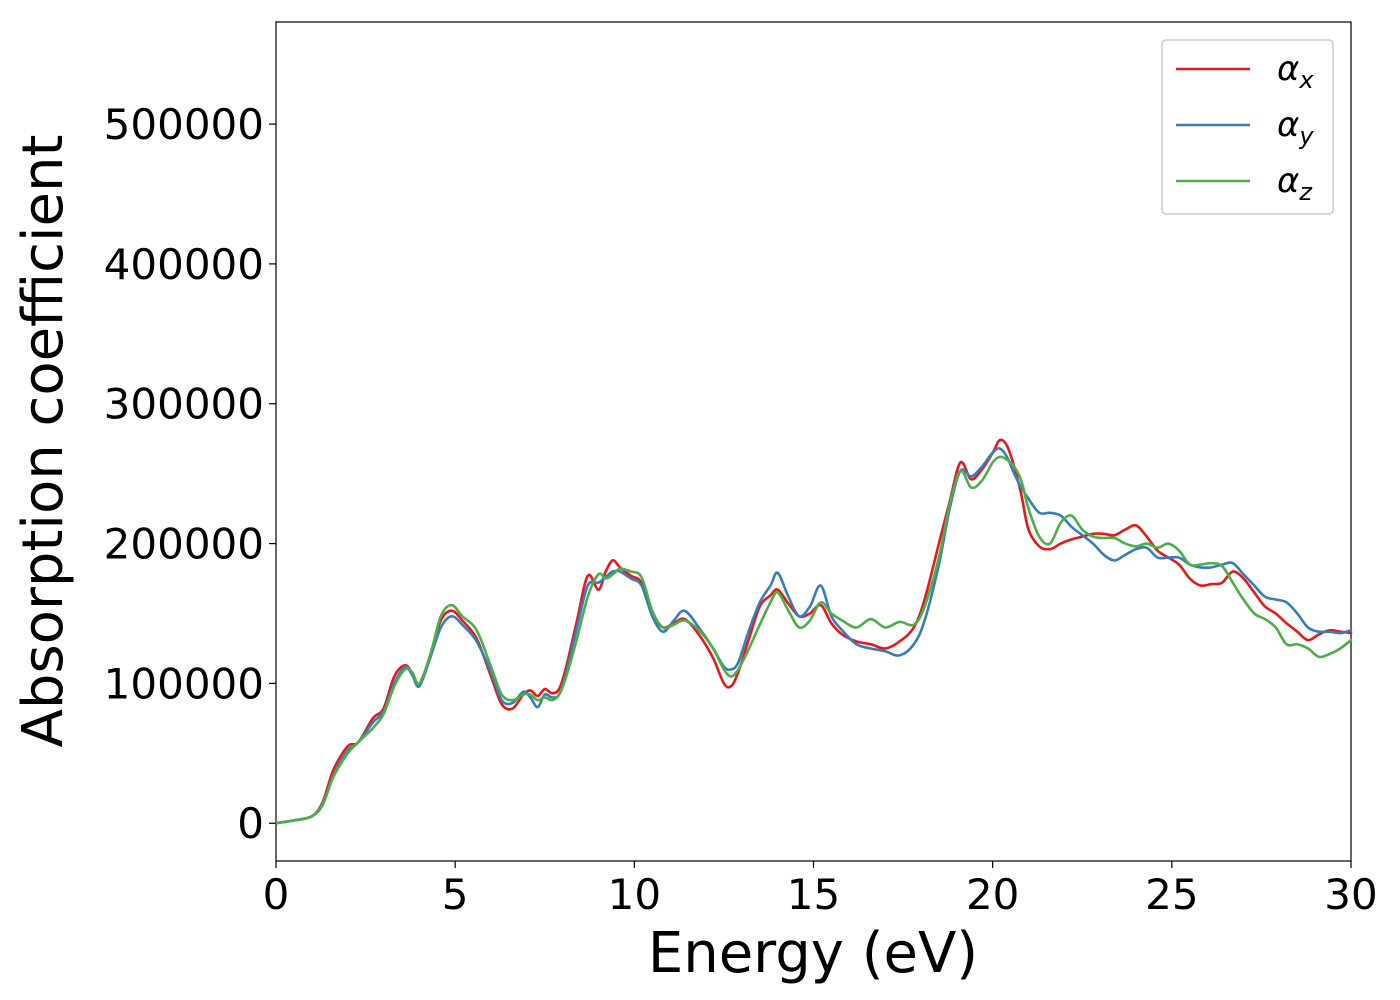  What do you see at coordinates (1295, 183) in the screenshot?
I see `legend-label-z: αz` at bounding box center [1295, 183].